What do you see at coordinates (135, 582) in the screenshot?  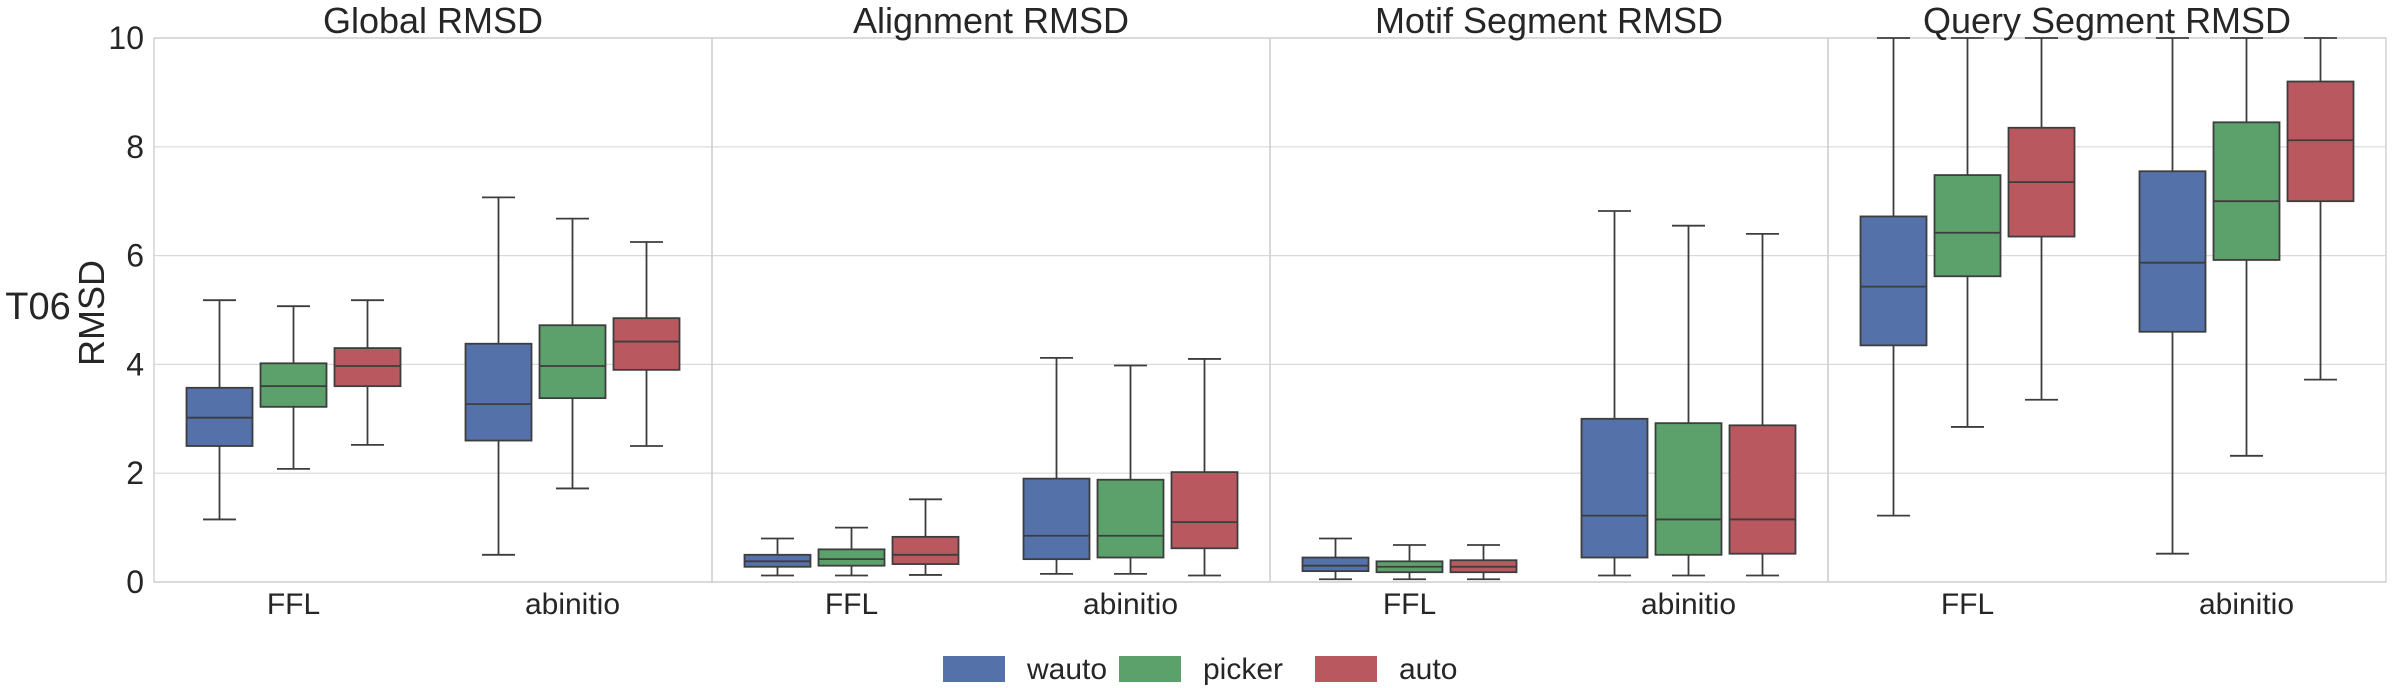 I see `y-tick-label: 0` at bounding box center [135, 582].